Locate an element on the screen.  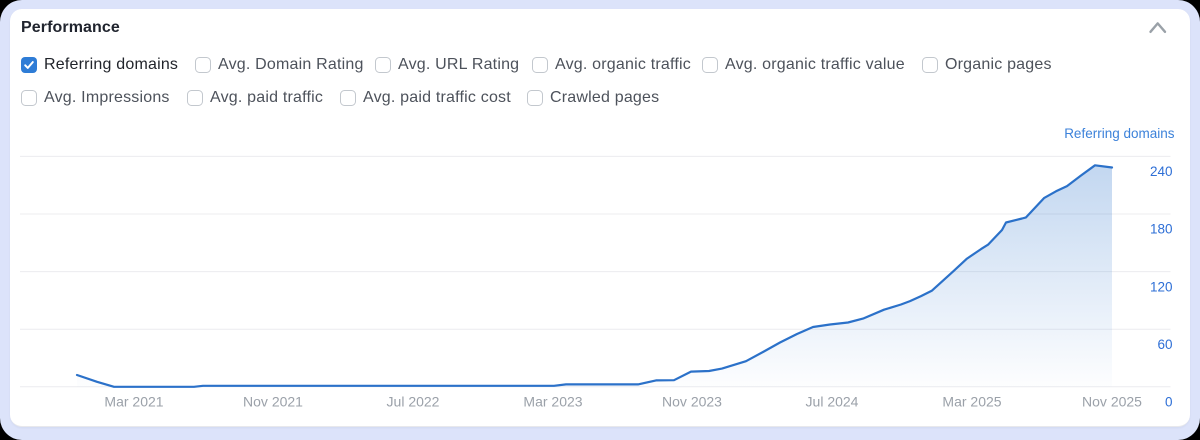
svg-text: Mar 2021 is located at coordinates (133, 401).